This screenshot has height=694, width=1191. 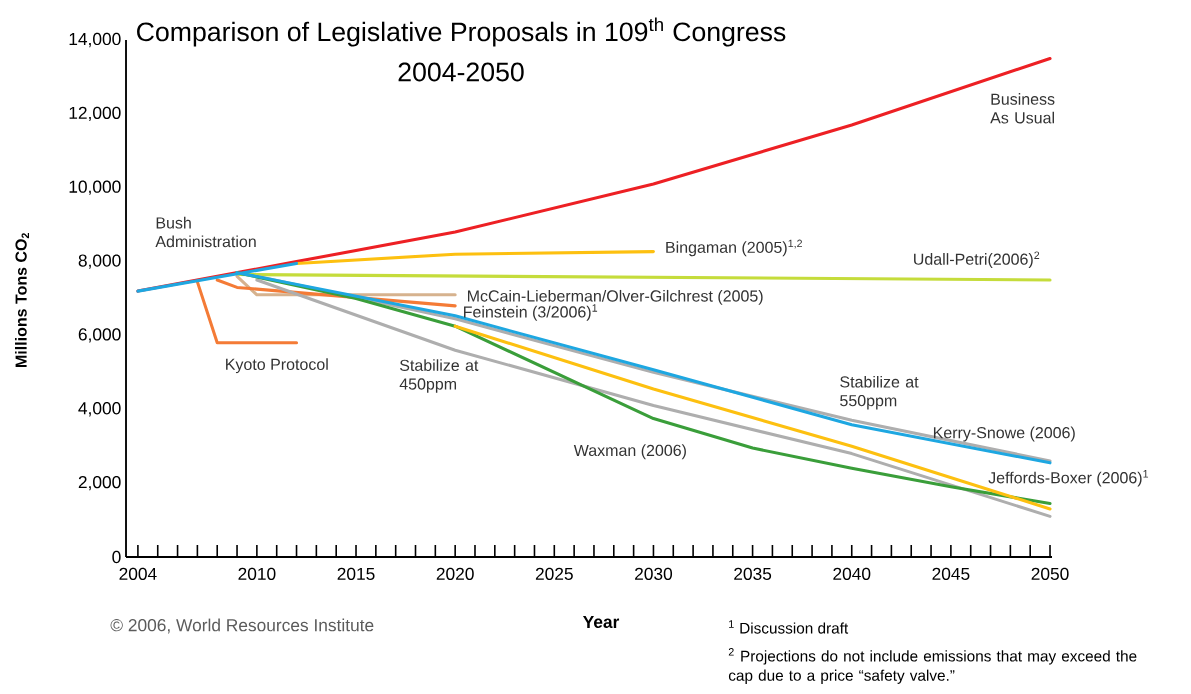 I want to click on series-label: Feinstein (3/2006)$^{1}$, so click(x=531, y=312).